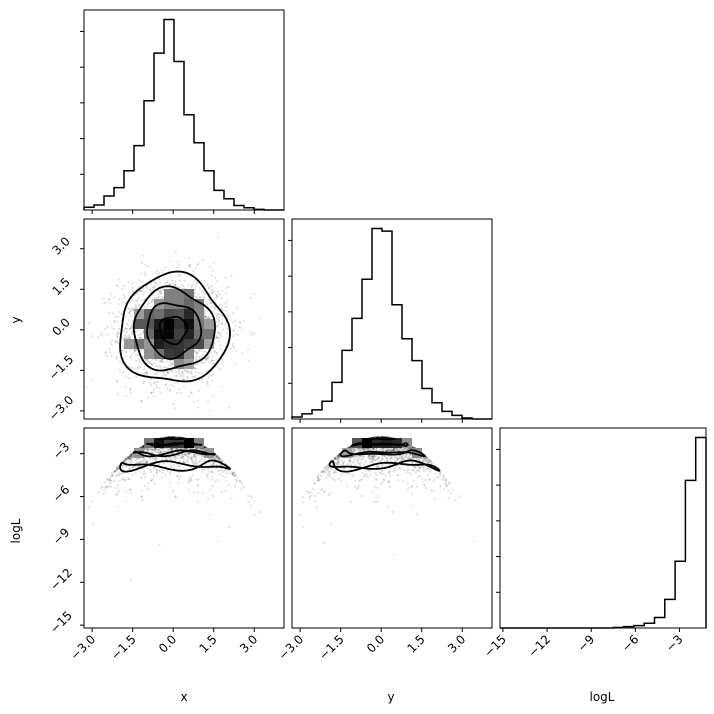 This screenshot has height=714, width=714. I want to click on contour-line, so click(173, 330).